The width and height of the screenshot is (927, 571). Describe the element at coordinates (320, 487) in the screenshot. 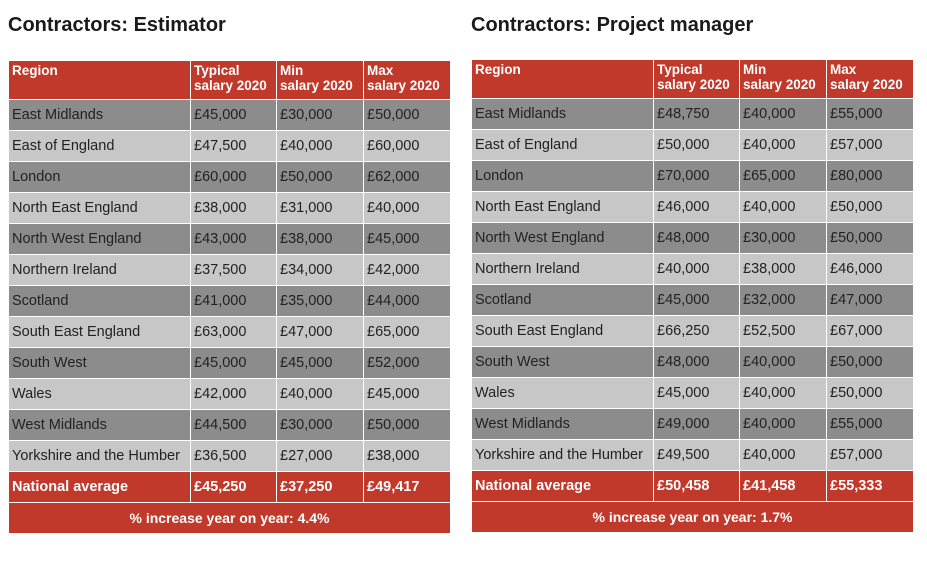

I see `min-salary-cell: £37,250` at that location.